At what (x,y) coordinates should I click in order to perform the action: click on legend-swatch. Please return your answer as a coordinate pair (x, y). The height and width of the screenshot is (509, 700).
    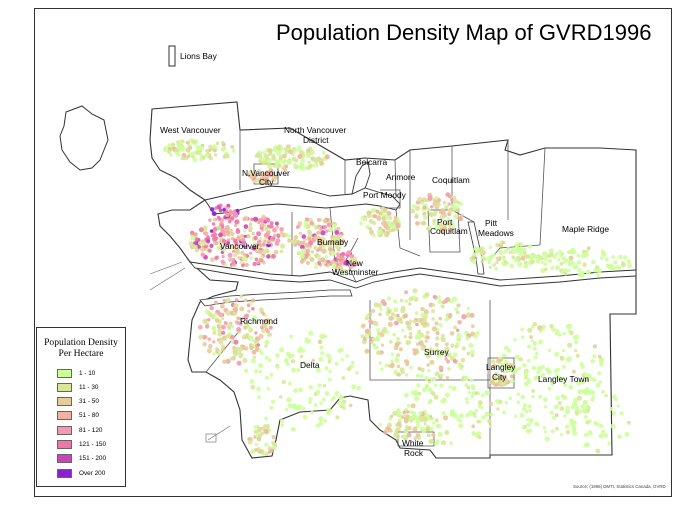
    Looking at the image, I should click on (64, 402).